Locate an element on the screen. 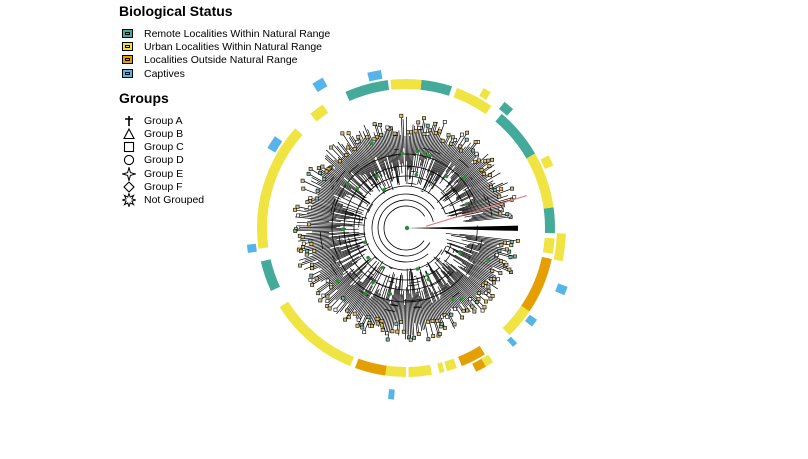 Image resolution: width=808 pixels, height=459 pixels. status-segment-far-captive is located at coordinates (561, 289).